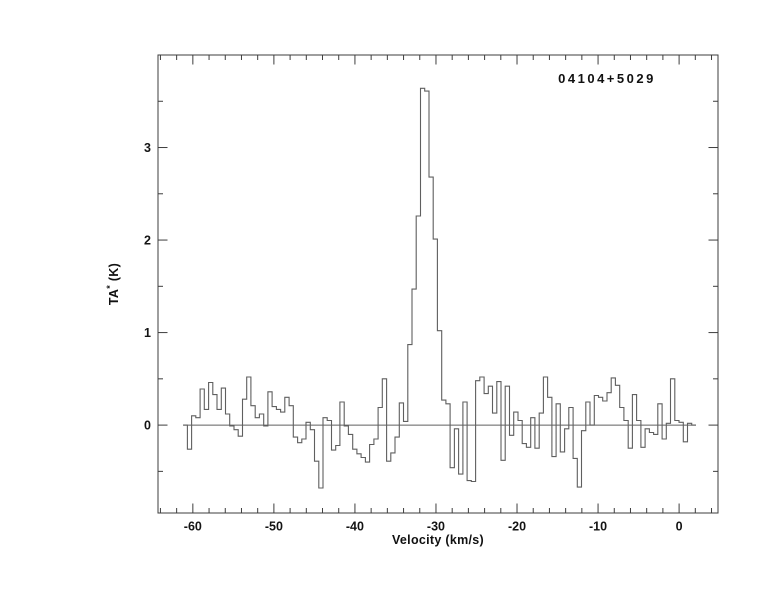  I want to click on source-title: 04104+5029, so click(607, 78).